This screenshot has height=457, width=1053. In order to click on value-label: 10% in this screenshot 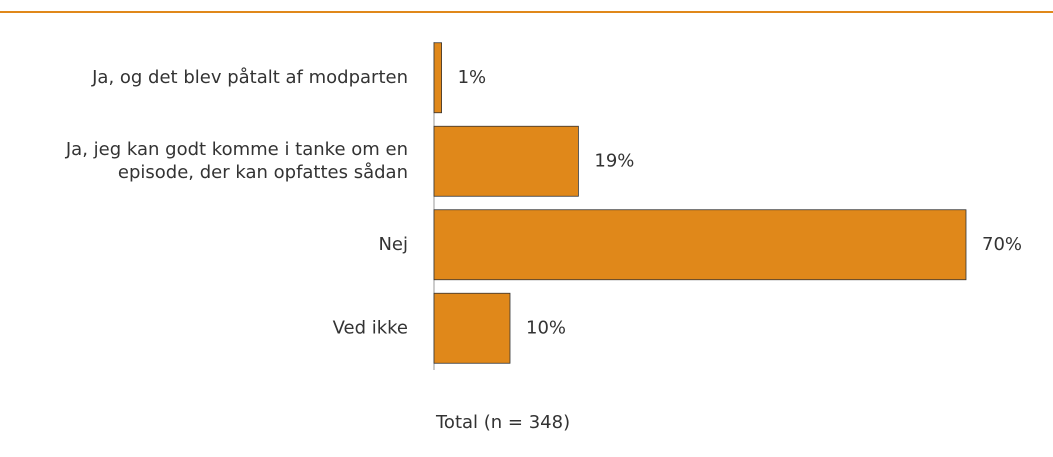, I will do `click(546, 327)`.